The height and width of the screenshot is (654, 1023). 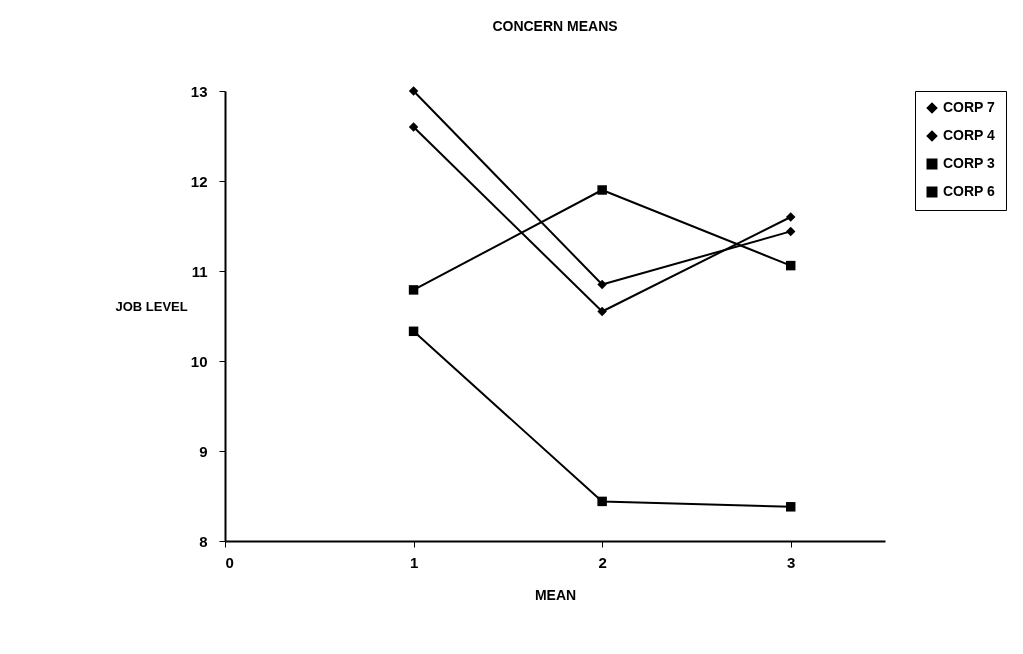 I want to click on x-tick-label: 2, so click(x=602, y=562).